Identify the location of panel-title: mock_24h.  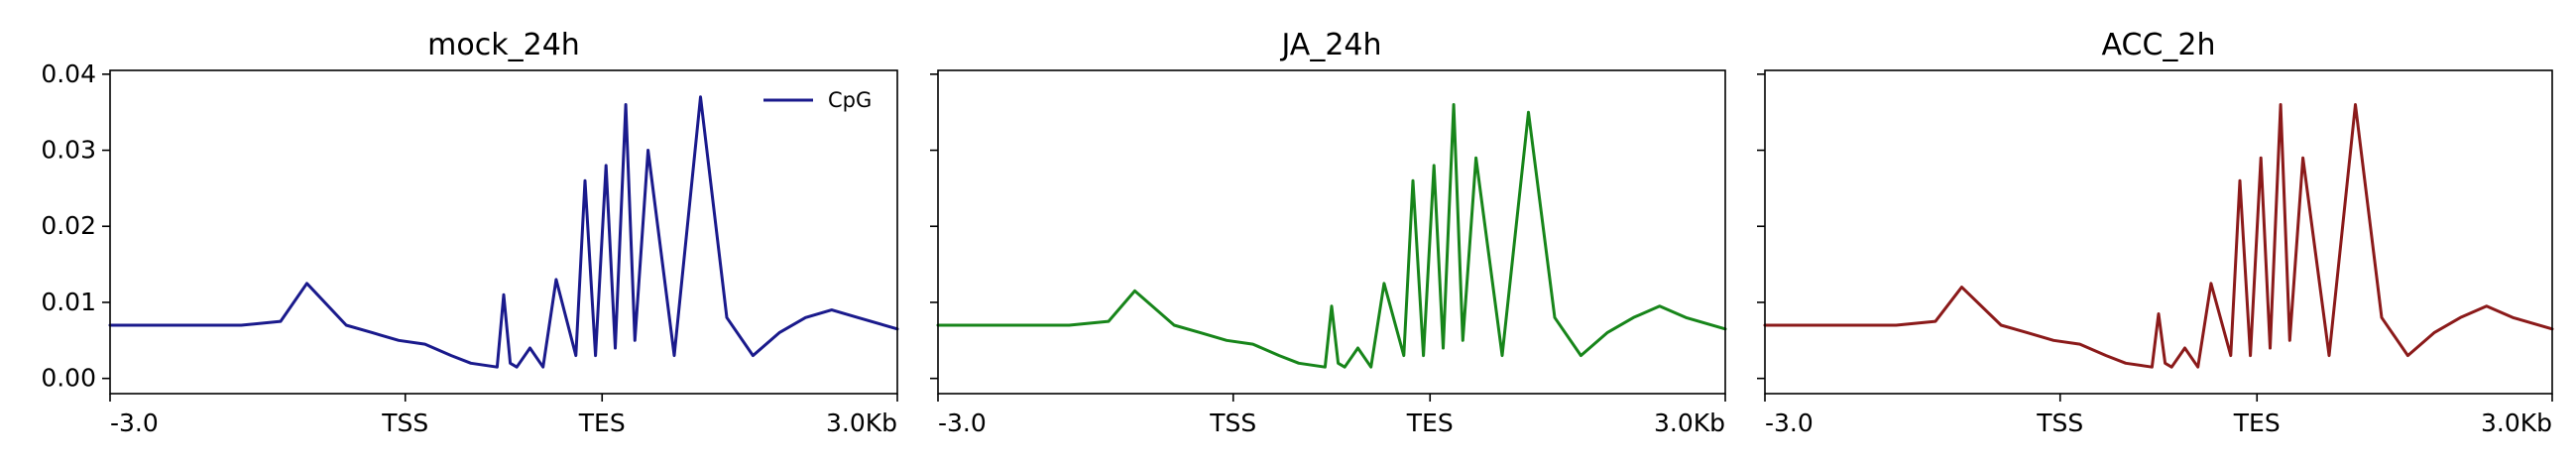
(503, 45).